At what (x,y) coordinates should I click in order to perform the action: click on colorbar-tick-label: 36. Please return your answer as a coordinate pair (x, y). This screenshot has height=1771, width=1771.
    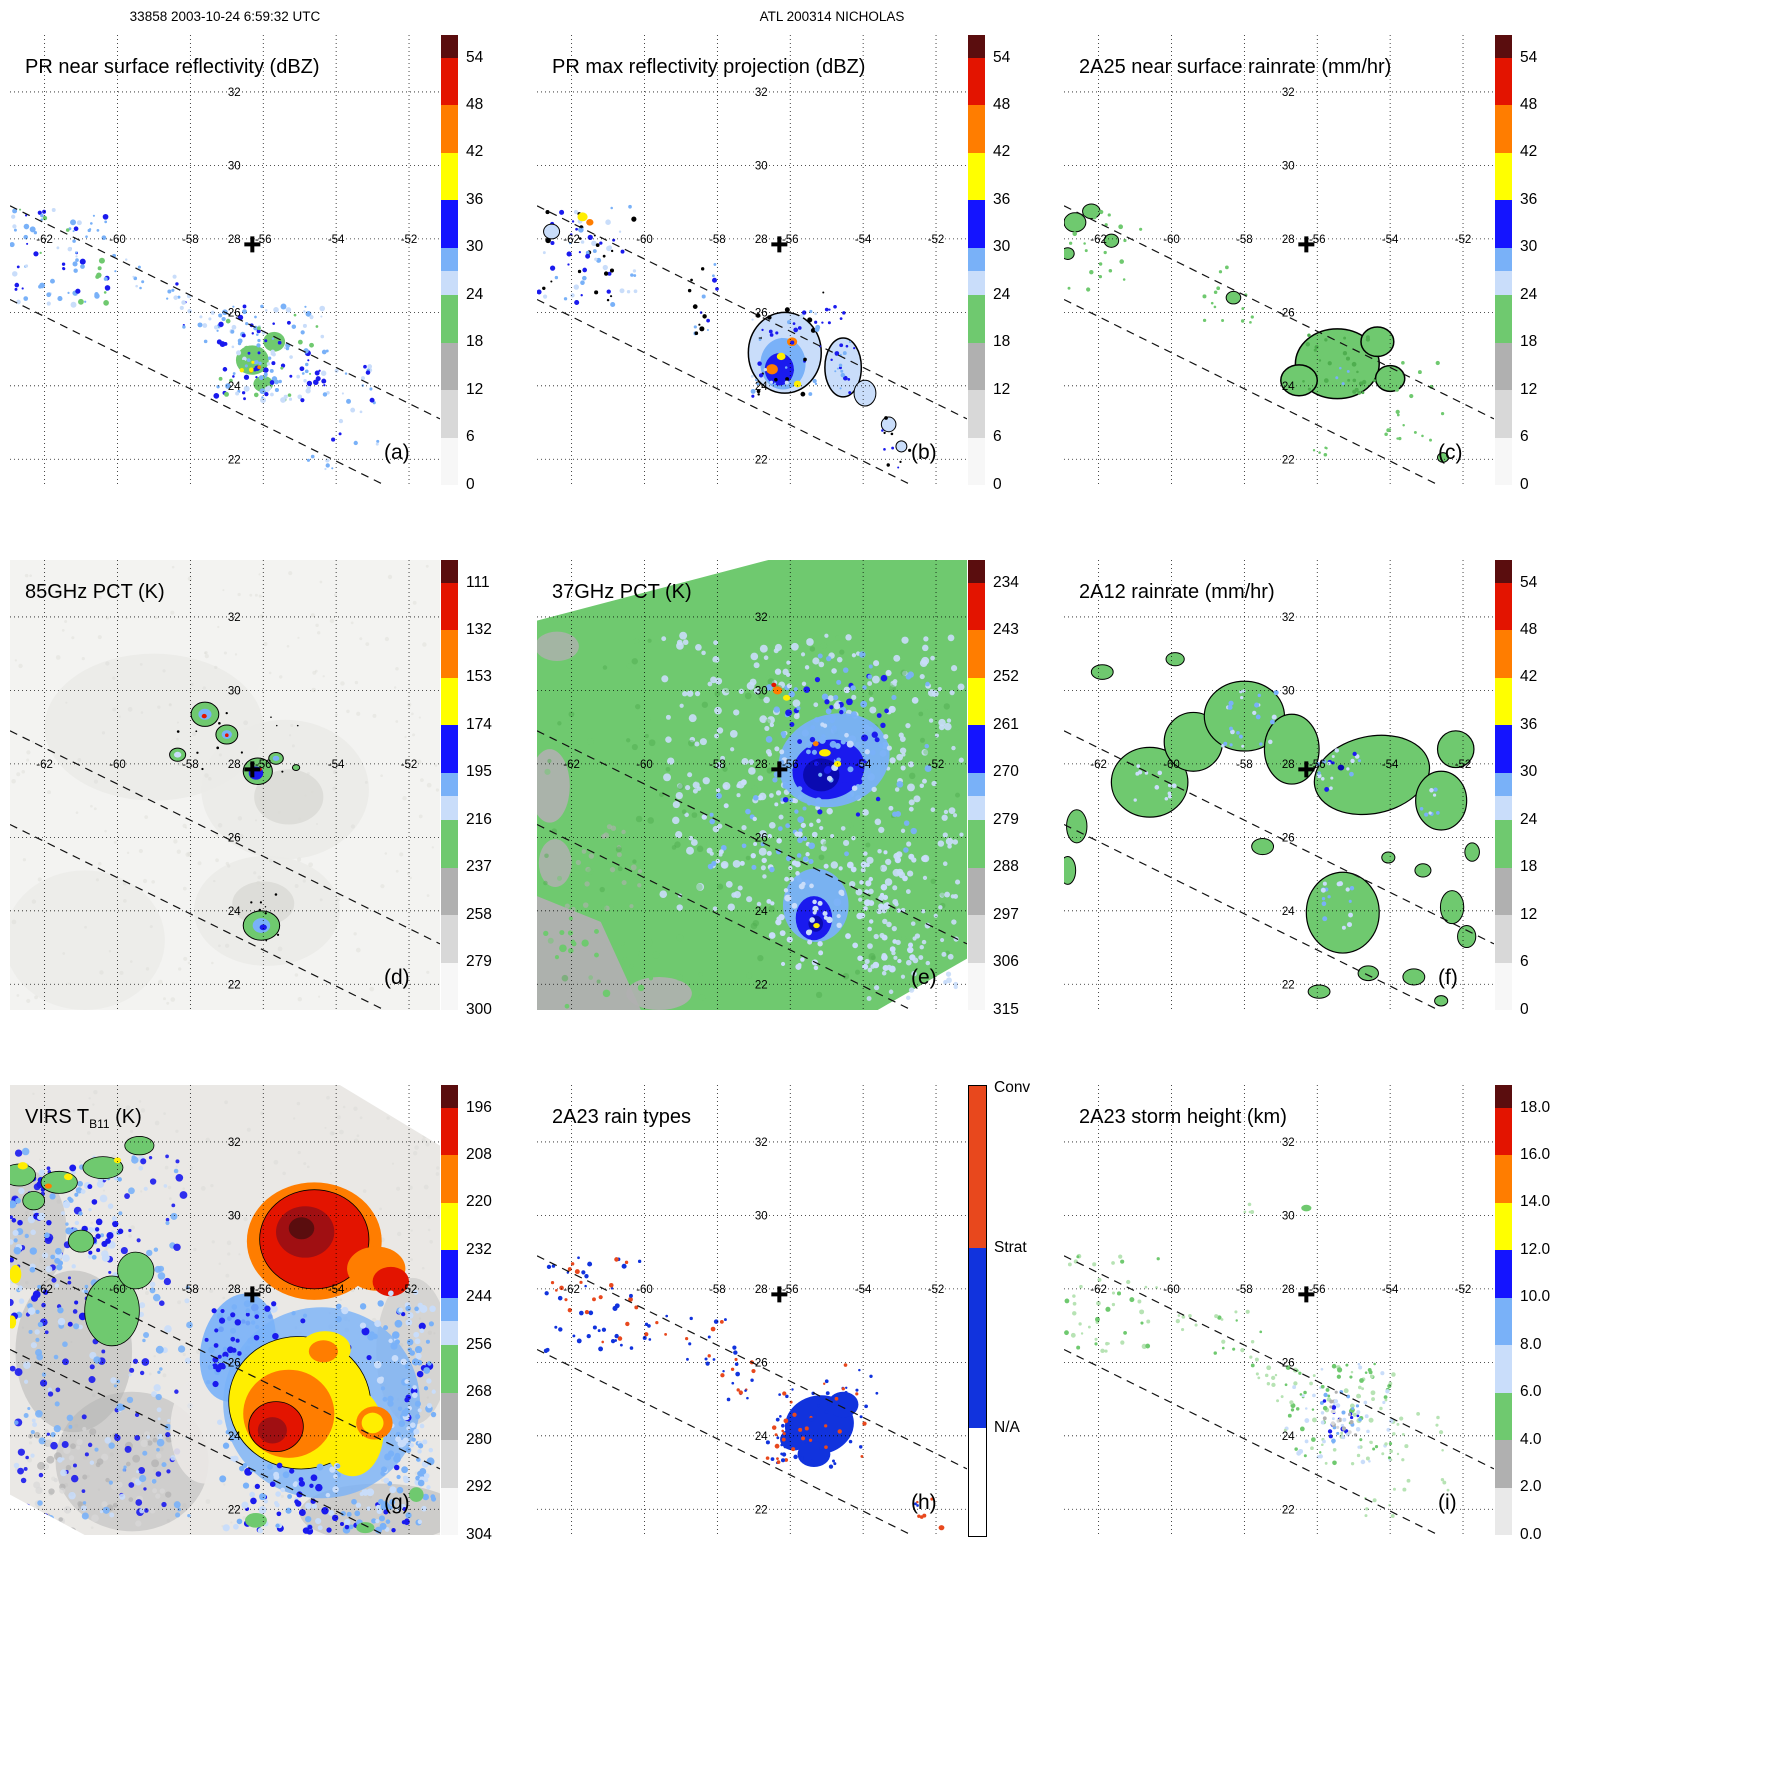
    Looking at the image, I should click on (1529, 200).